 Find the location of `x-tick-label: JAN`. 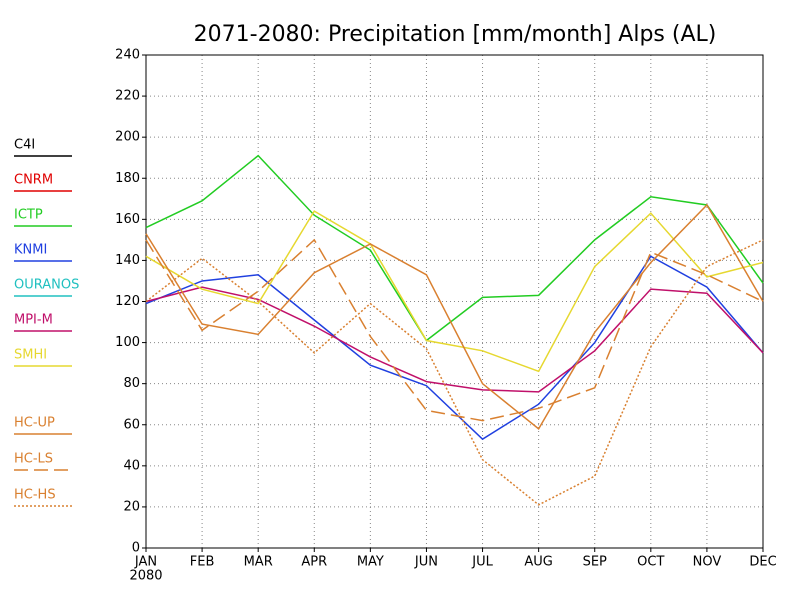

x-tick-label: JAN is located at coordinates (145, 562).